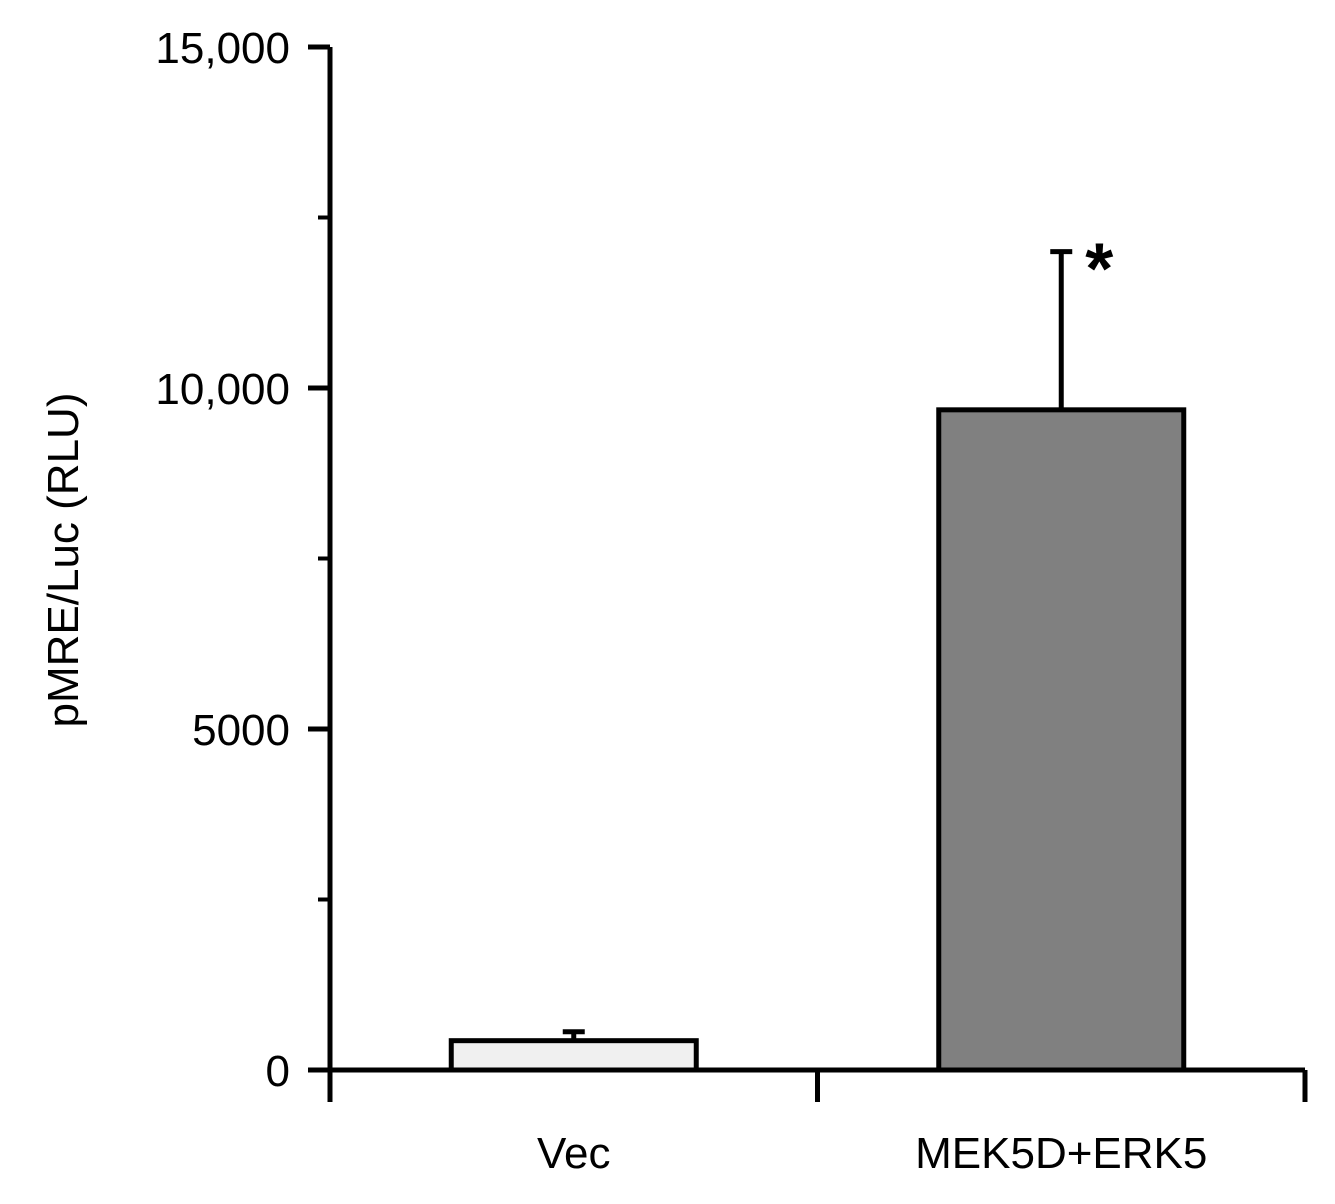  I want to click on y-tick-label: 5000, so click(241, 730).